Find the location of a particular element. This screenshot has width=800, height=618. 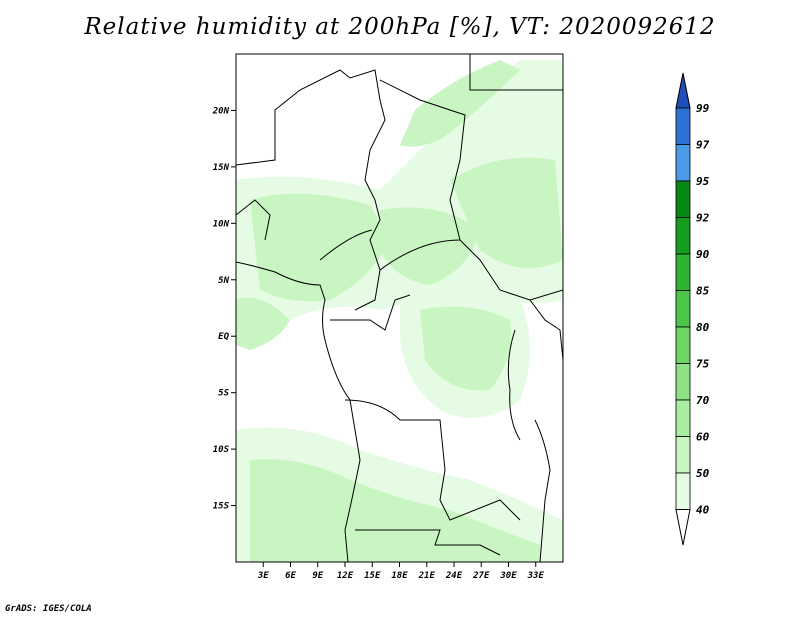

x-tick-label: 21E is located at coordinates (427, 576).